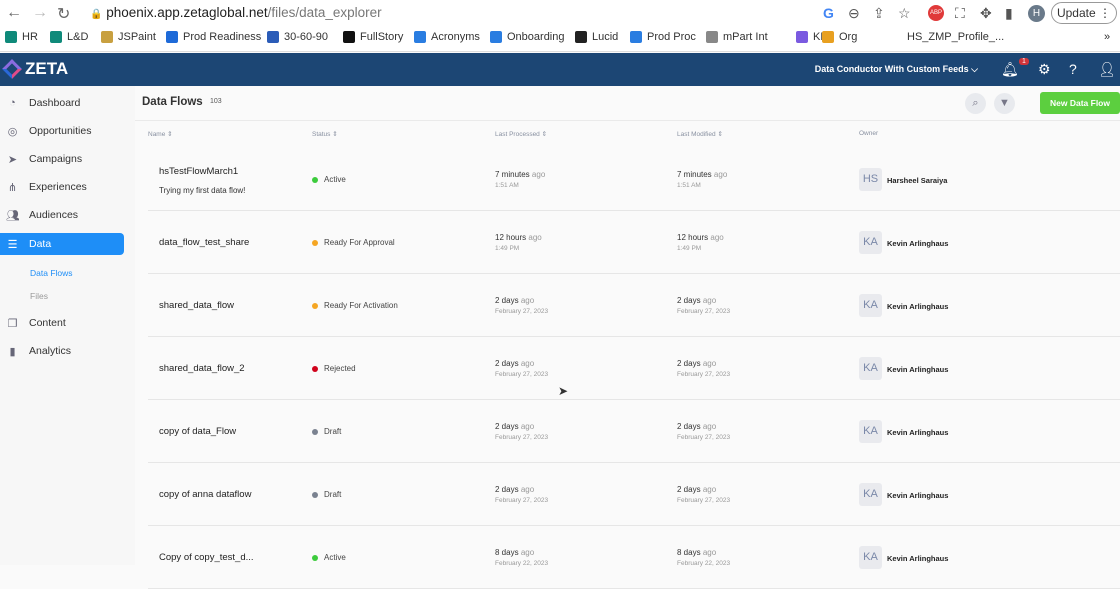 This screenshot has width=1120, height=589. I want to click on bookmark-label: Org, so click(848, 37).